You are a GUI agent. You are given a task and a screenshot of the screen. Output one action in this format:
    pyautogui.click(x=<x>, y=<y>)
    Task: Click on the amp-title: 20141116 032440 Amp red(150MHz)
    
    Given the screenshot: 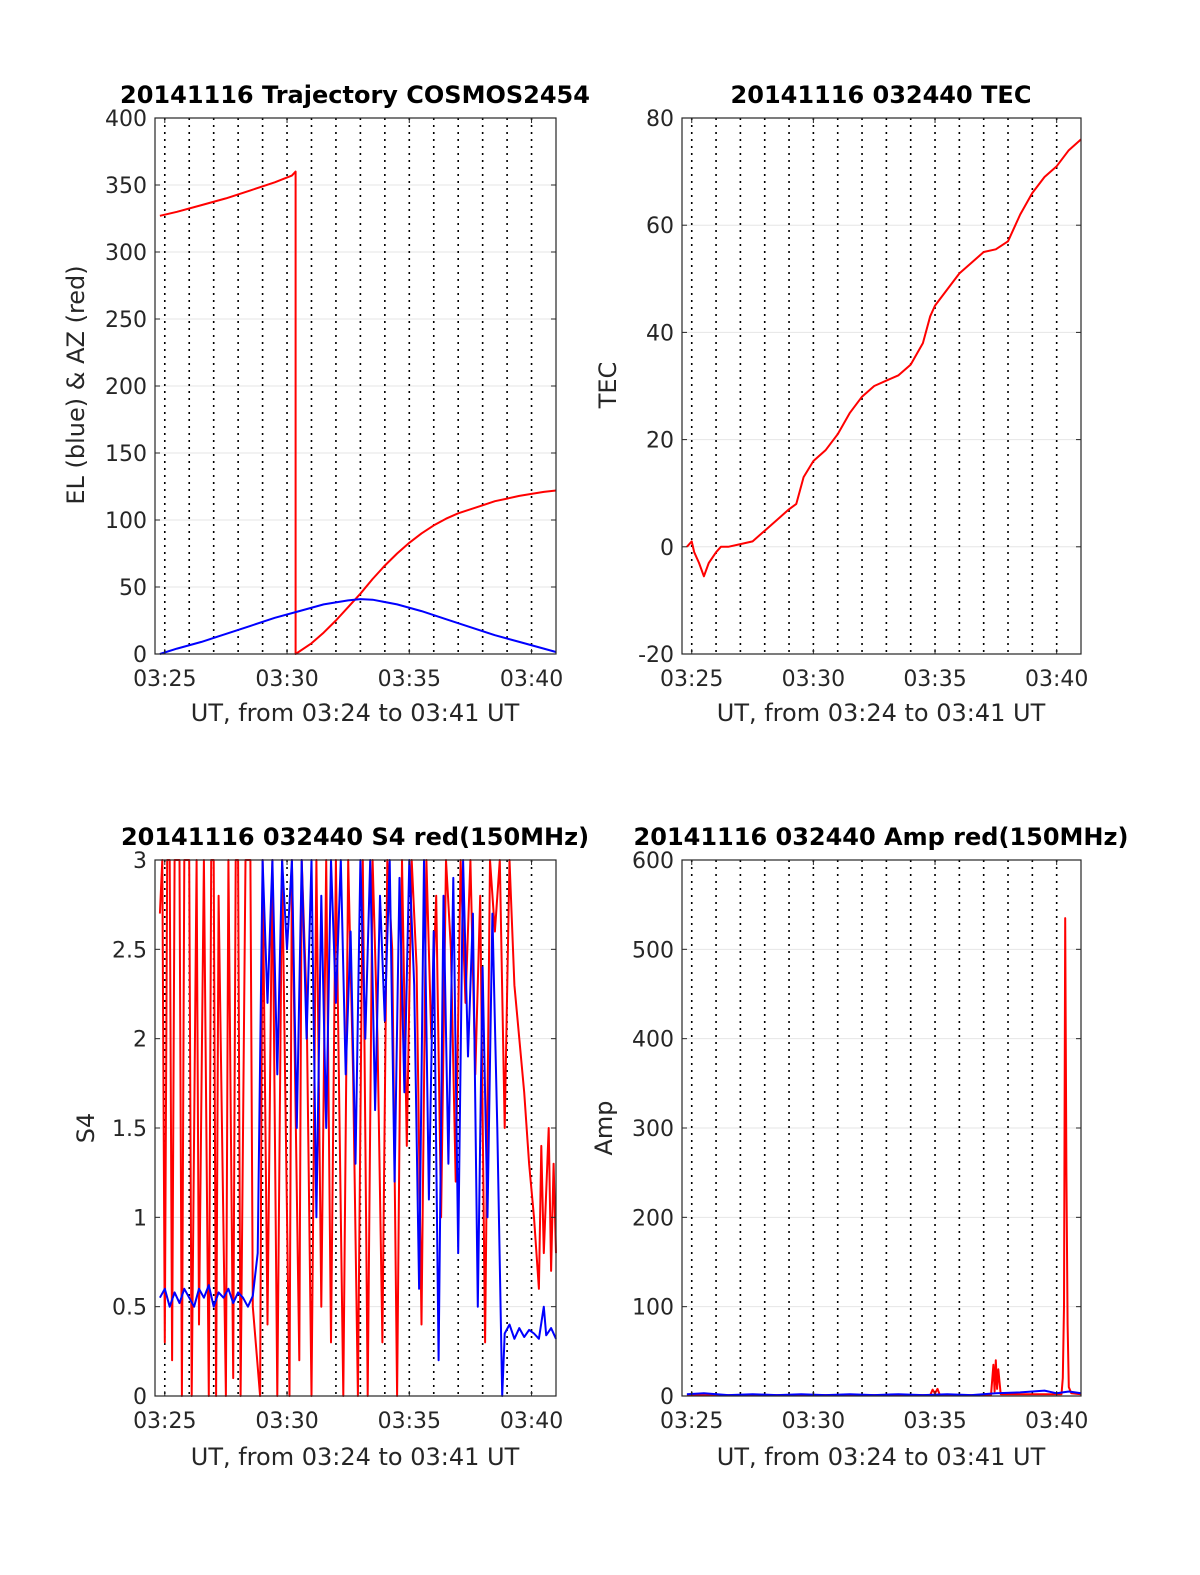 What is the action you would take?
    pyautogui.click(x=881, y=837)
    